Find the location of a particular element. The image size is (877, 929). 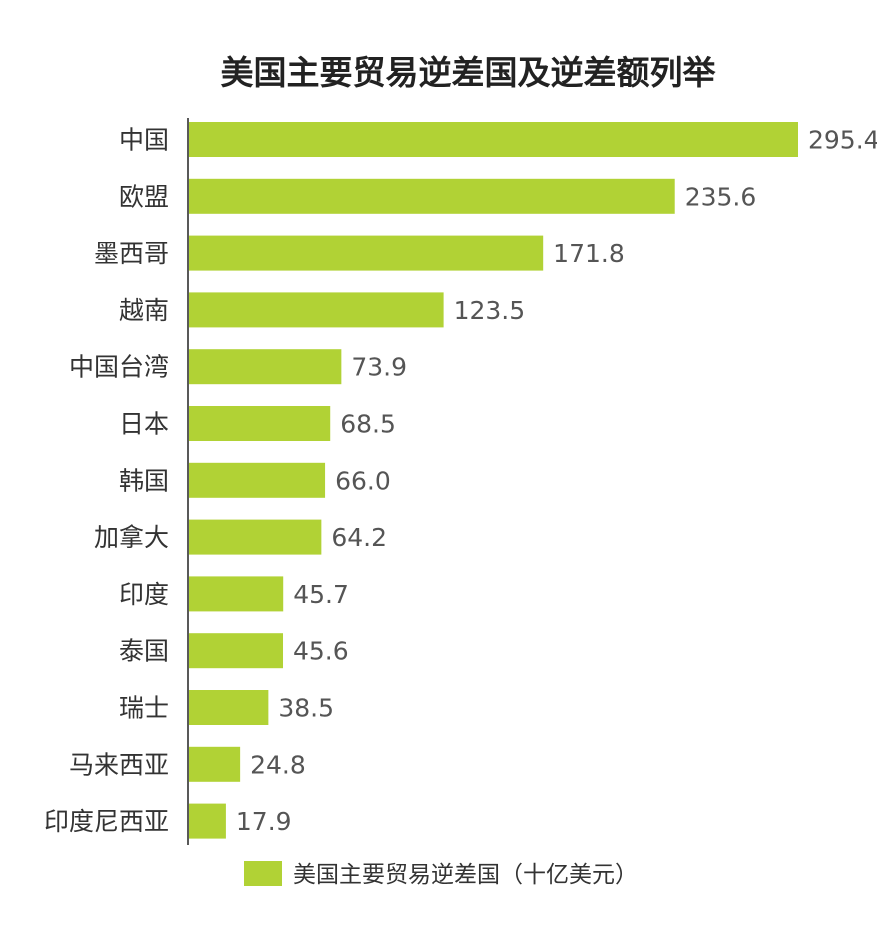

value-label: 235.6 is located at coordinates (721, 196).